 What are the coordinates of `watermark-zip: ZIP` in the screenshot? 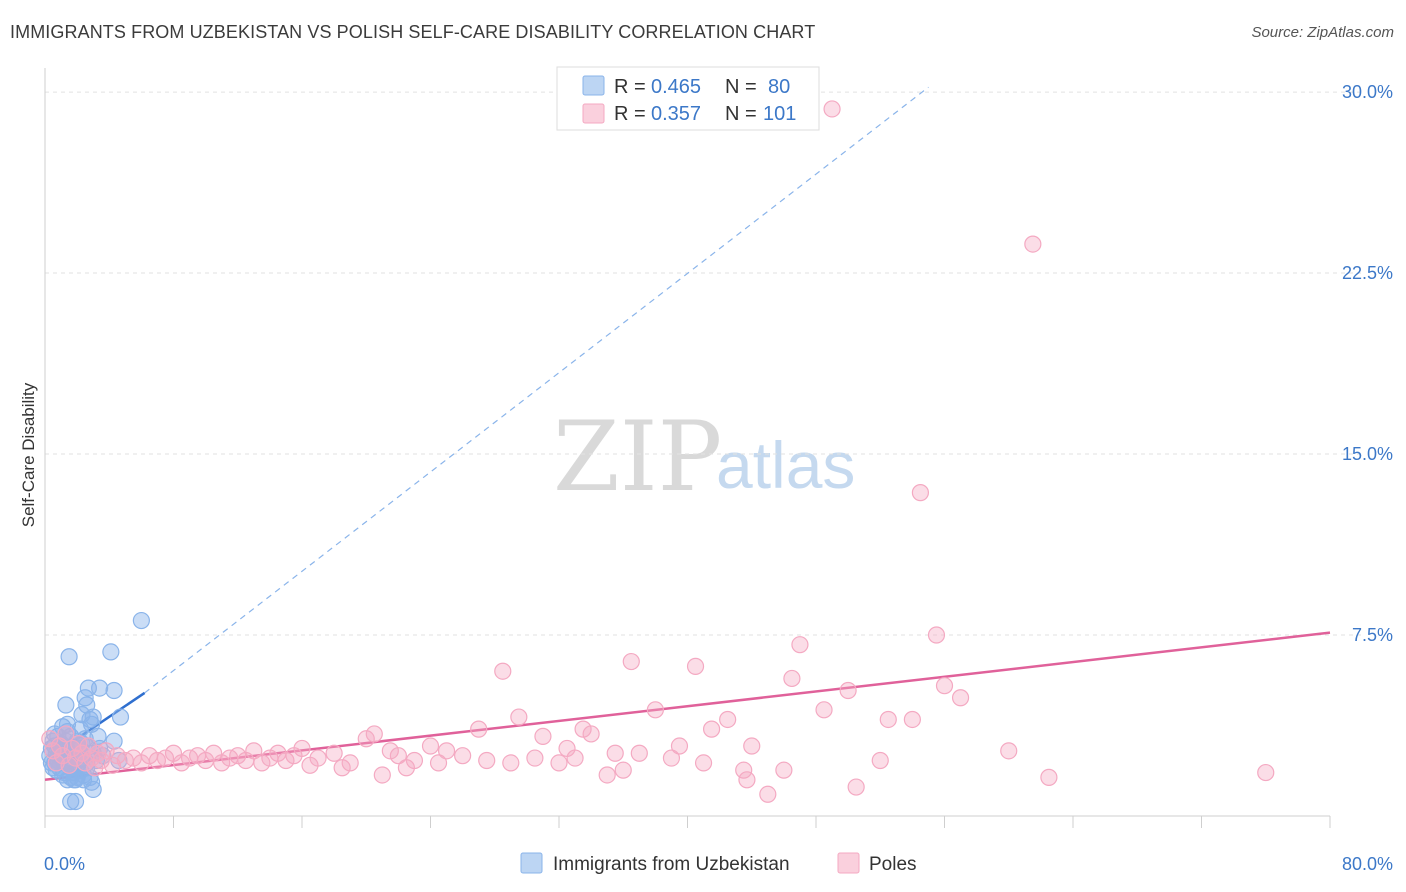 It's located at (637, 457).